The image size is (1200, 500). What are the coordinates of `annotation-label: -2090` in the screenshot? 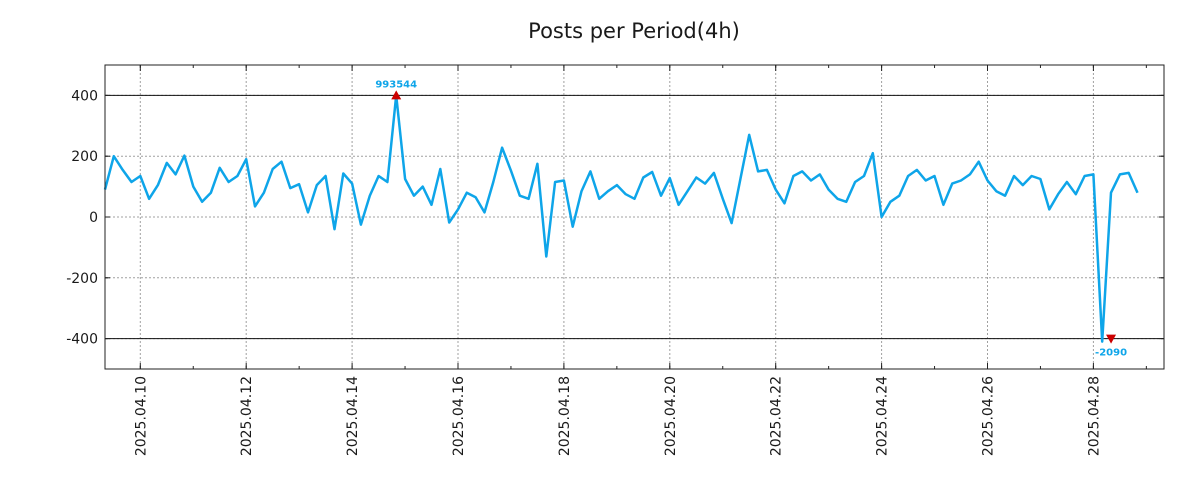 It's located at (1111, 353).